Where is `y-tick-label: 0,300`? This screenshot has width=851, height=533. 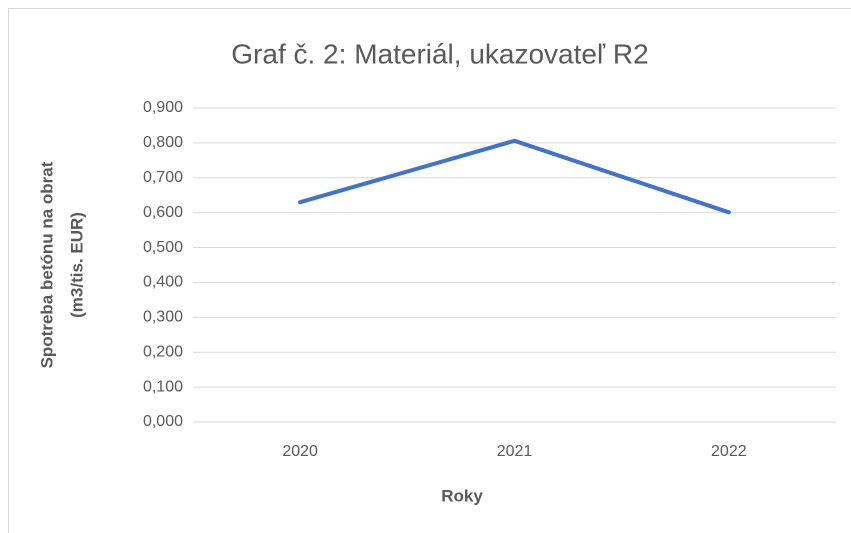
y-tick-label: 0,300 is located at coordinates (163, 317).